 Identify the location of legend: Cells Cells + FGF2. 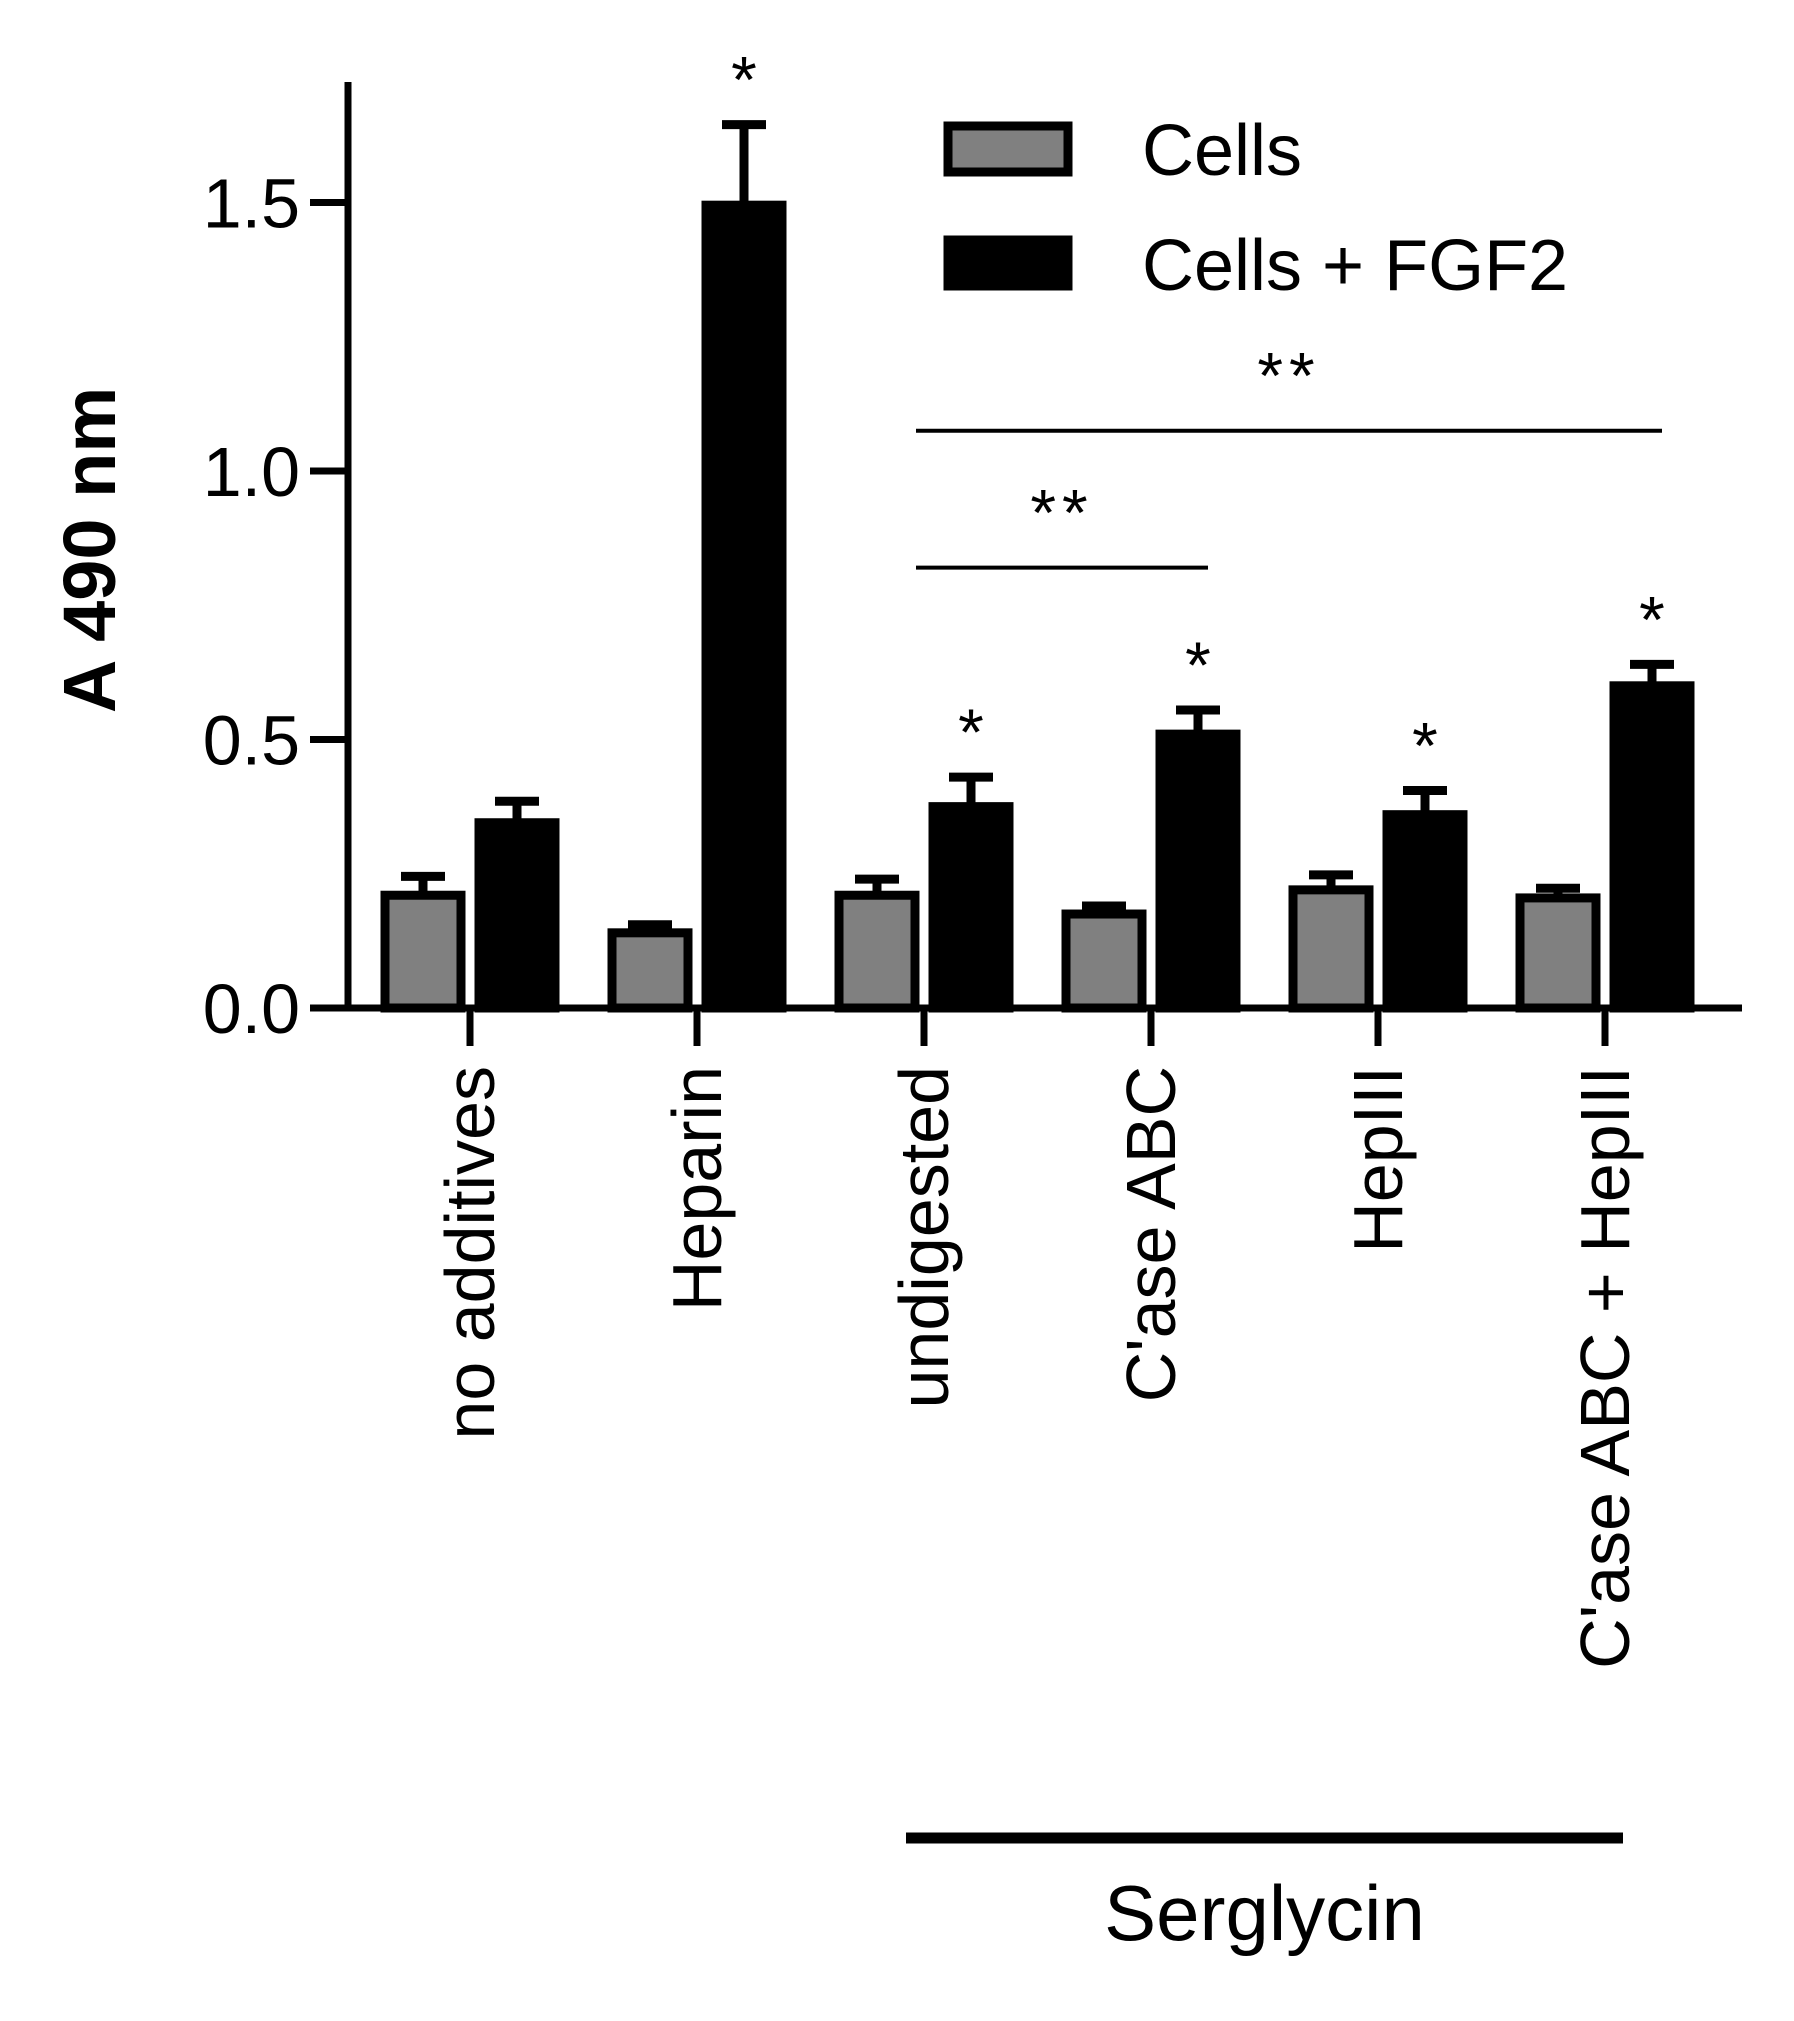
(1255, 208).